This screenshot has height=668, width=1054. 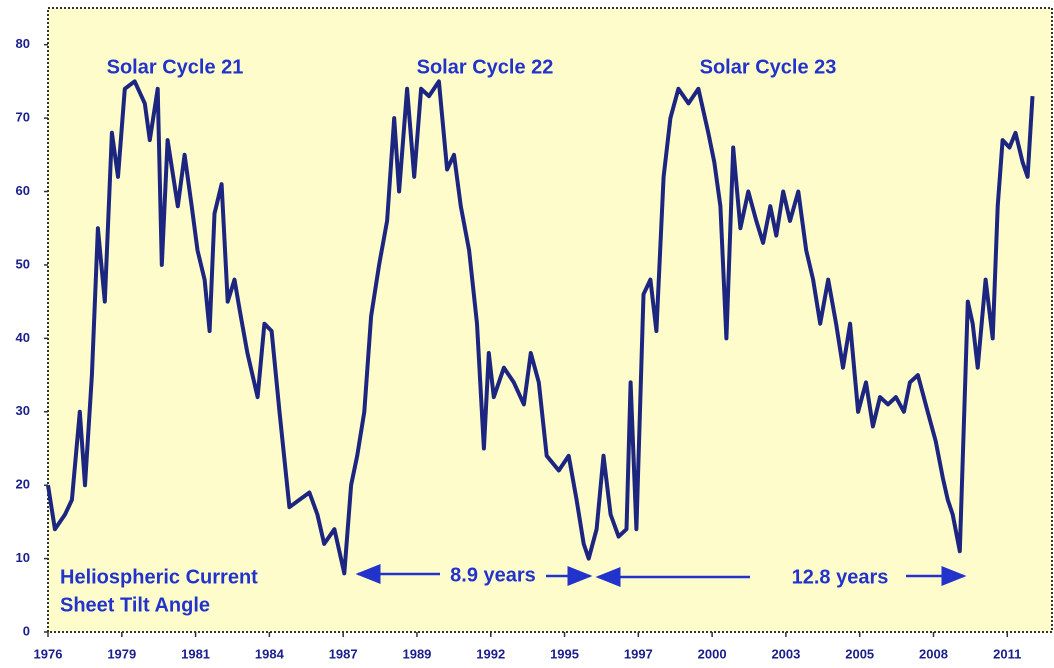 I want to click on x-tick-label: 1995, so click(x=564, y=653).